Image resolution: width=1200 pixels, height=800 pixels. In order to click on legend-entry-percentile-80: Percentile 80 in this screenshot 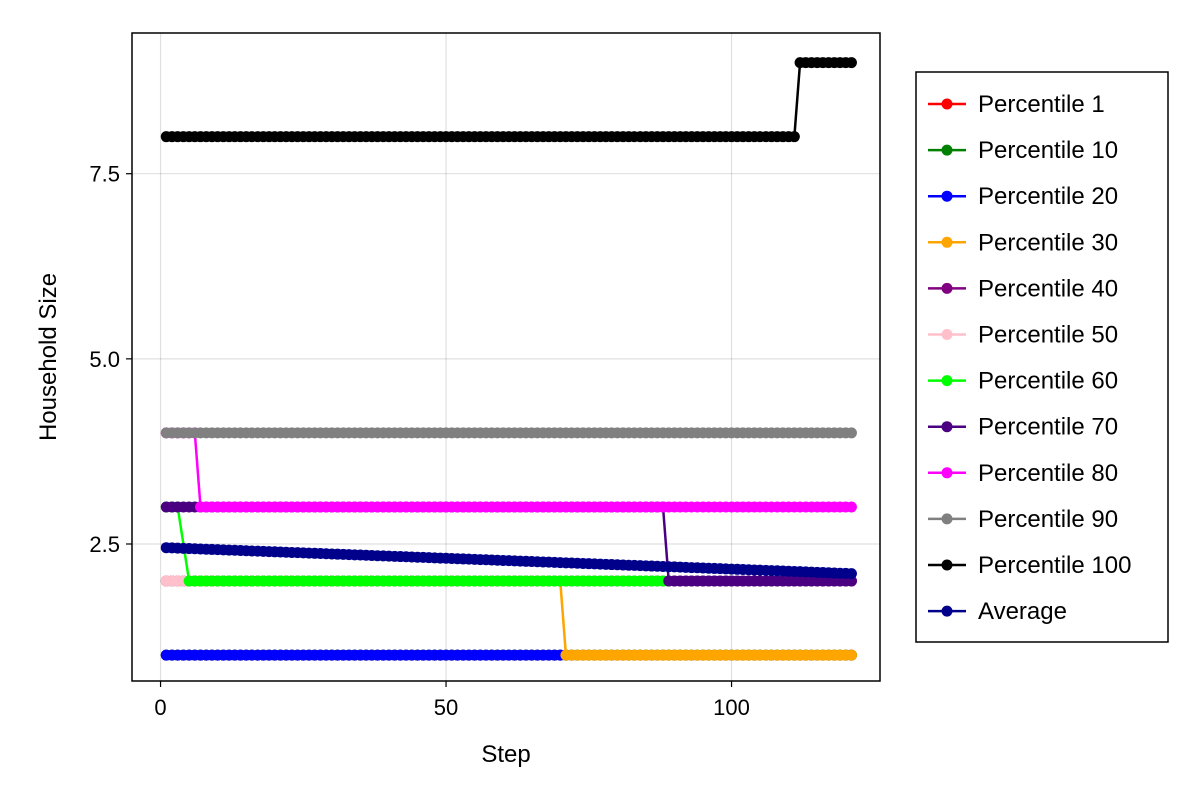, I will do `click(1023, 473)`.